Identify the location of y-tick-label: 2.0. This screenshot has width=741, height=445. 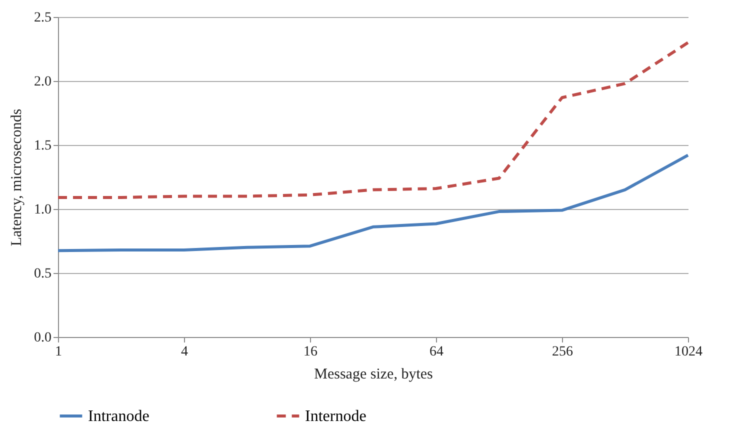
(43, 82).